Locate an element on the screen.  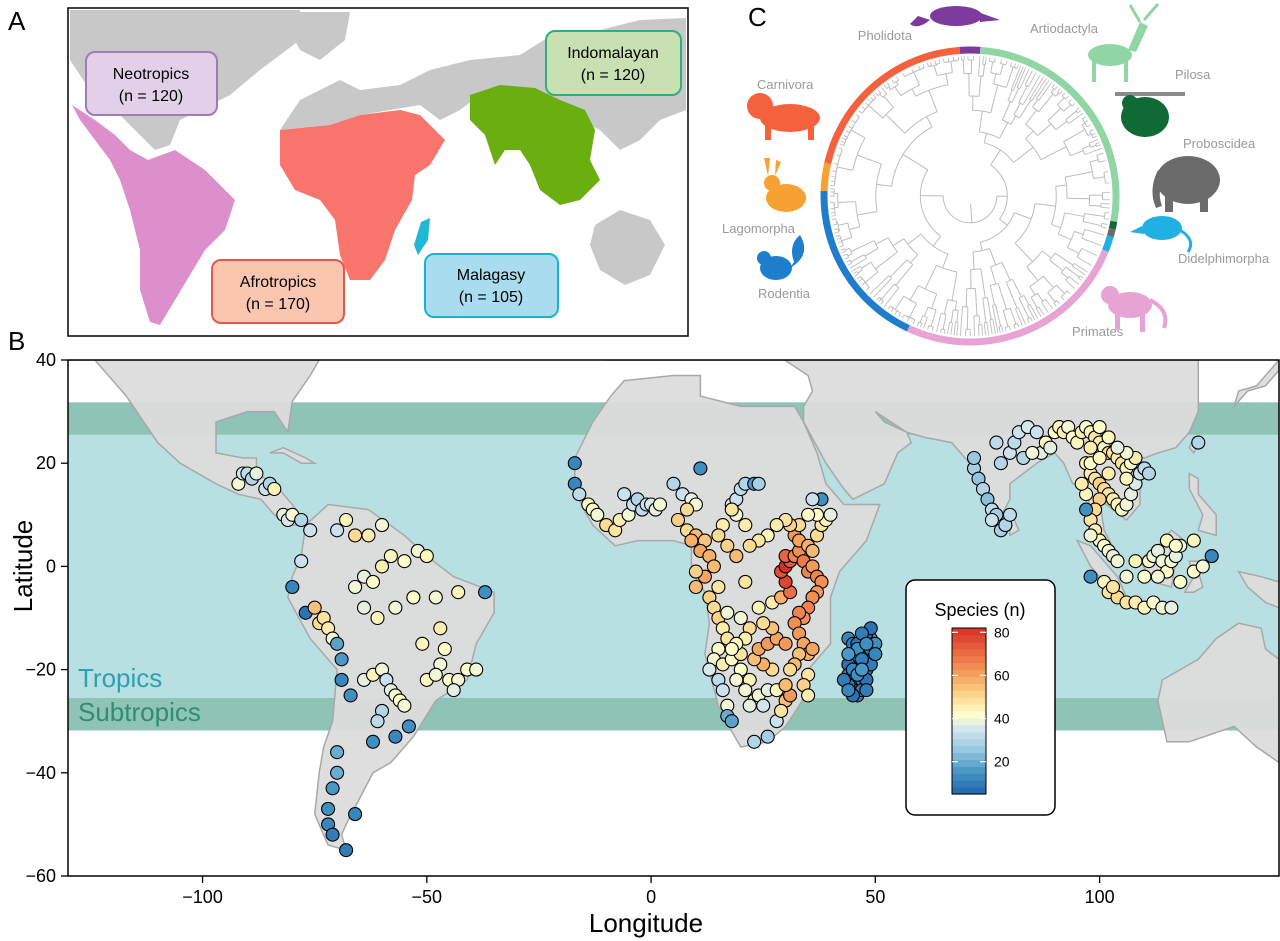
tropics-label: Tropics is located at coordinates (120, 678).